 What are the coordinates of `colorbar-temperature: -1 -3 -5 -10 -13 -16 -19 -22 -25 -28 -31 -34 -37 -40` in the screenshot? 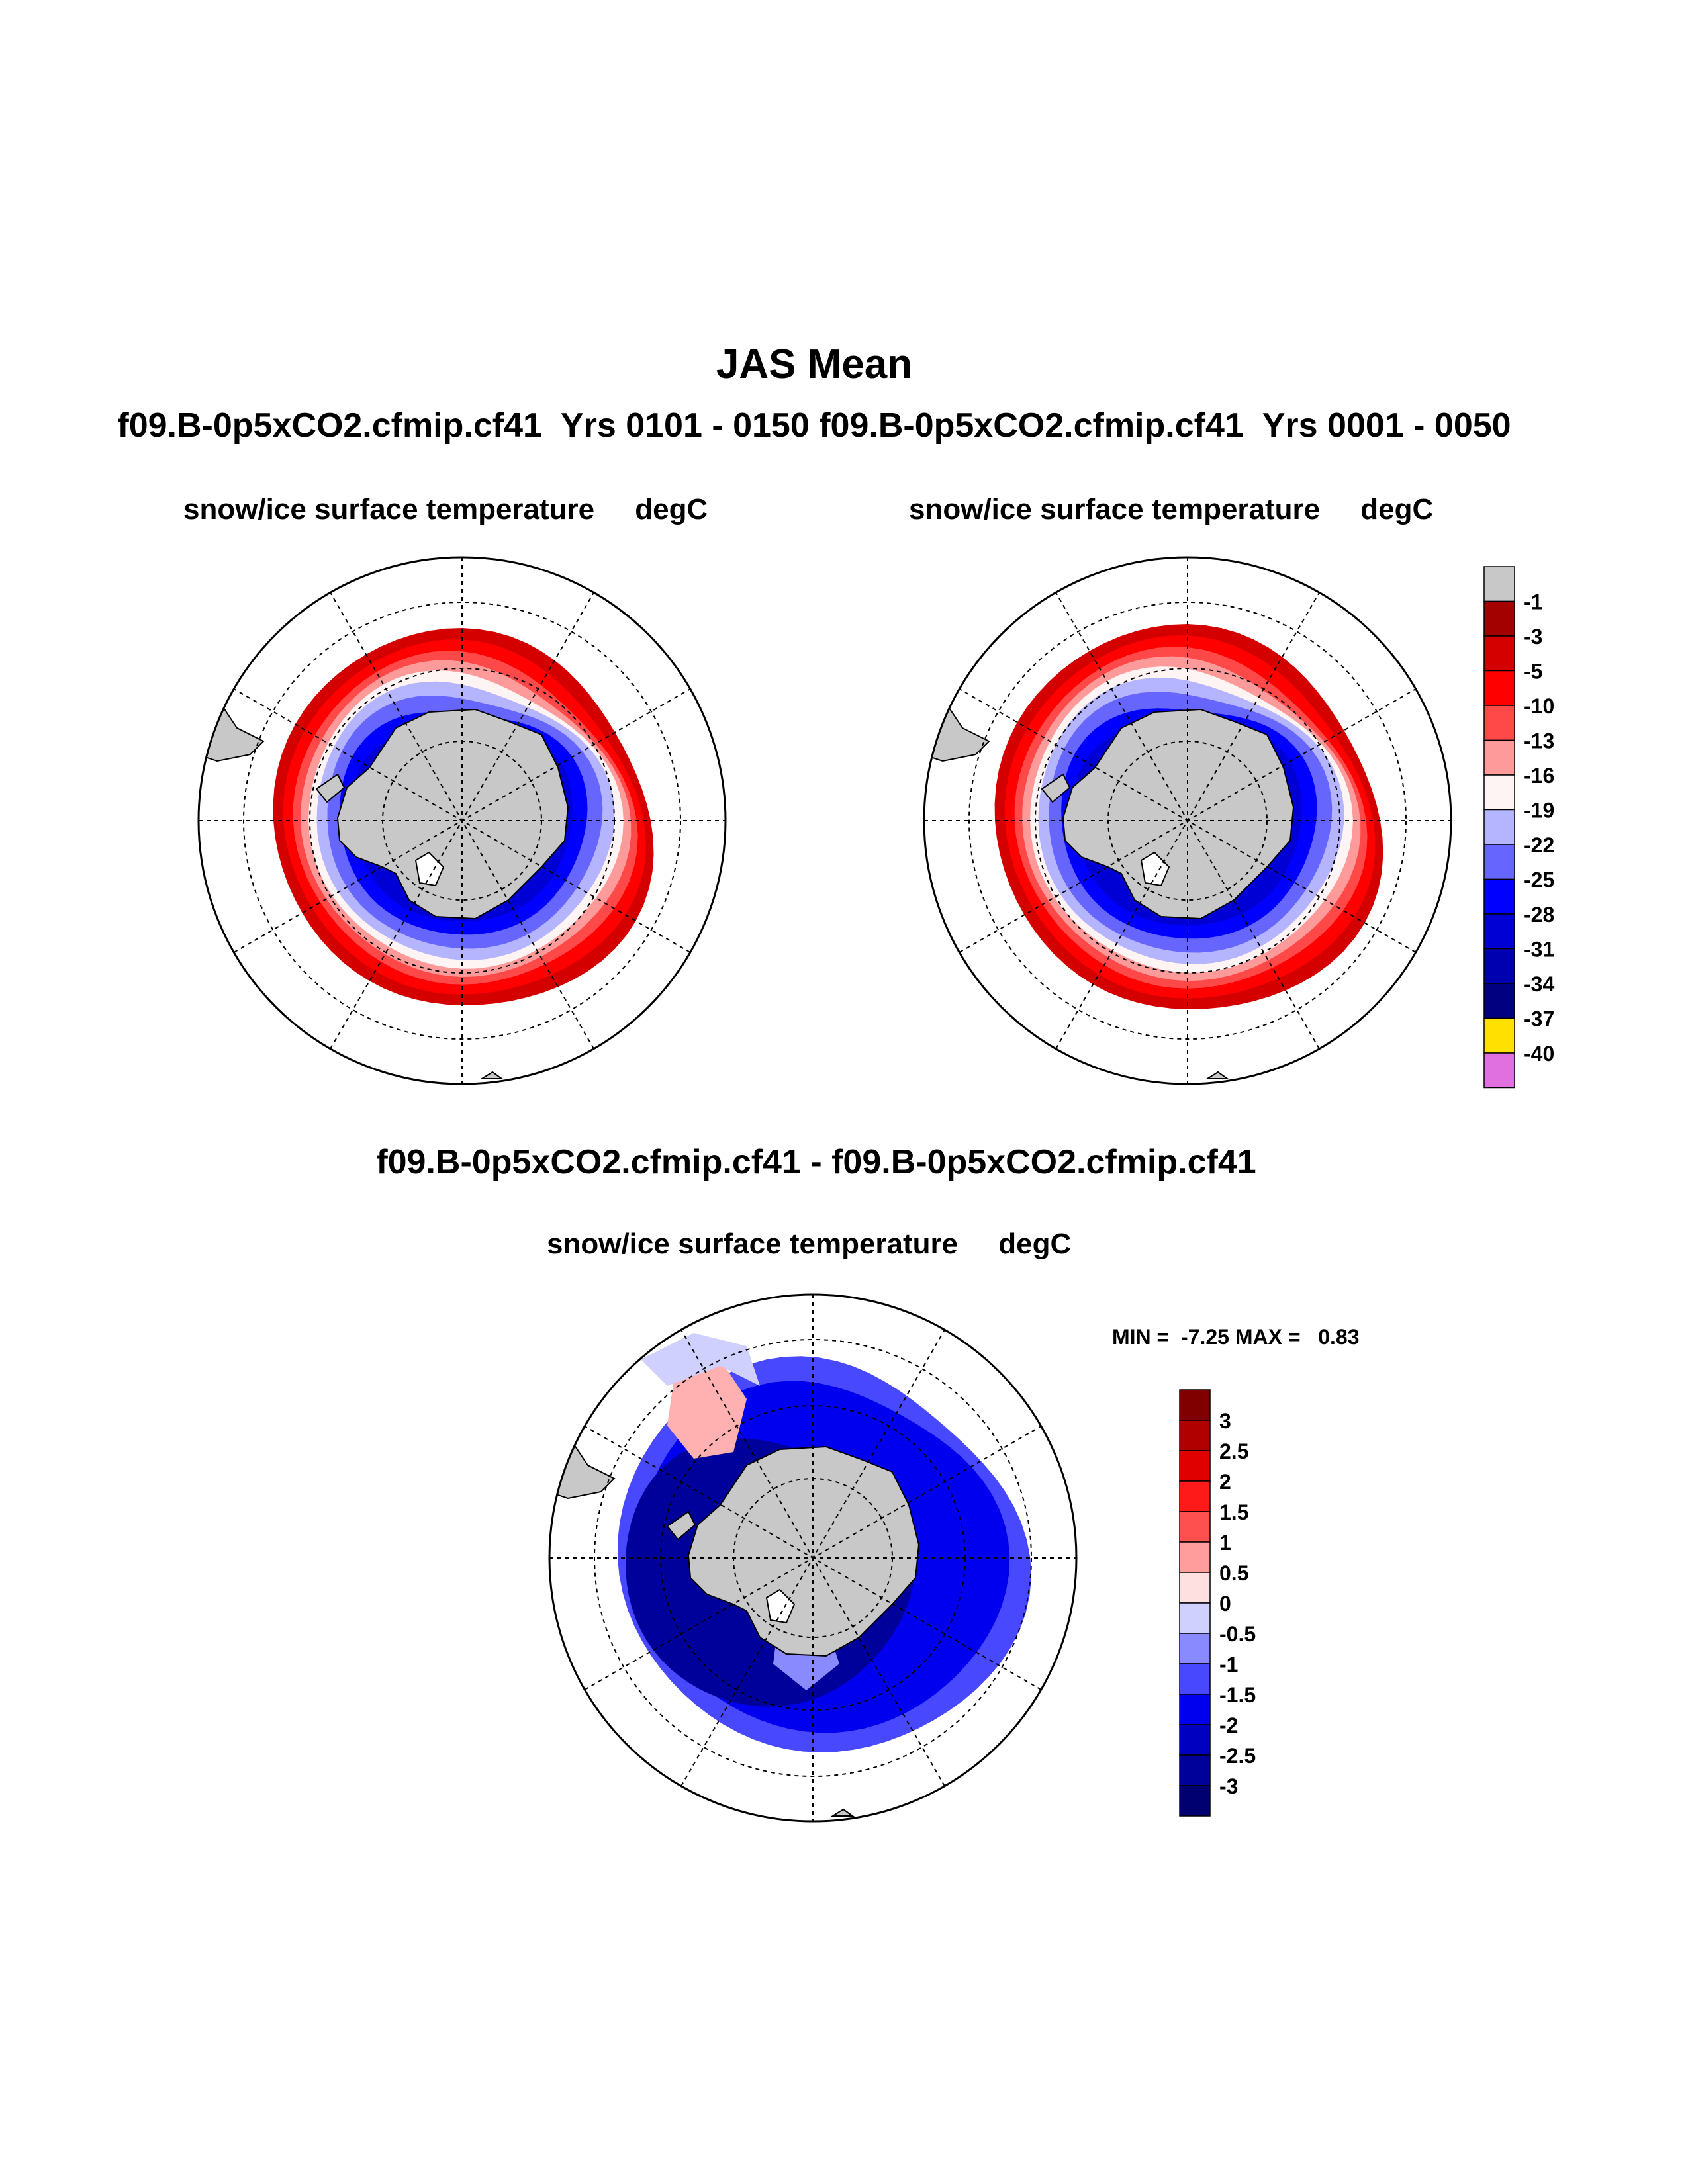 It's located at (1518, 827).